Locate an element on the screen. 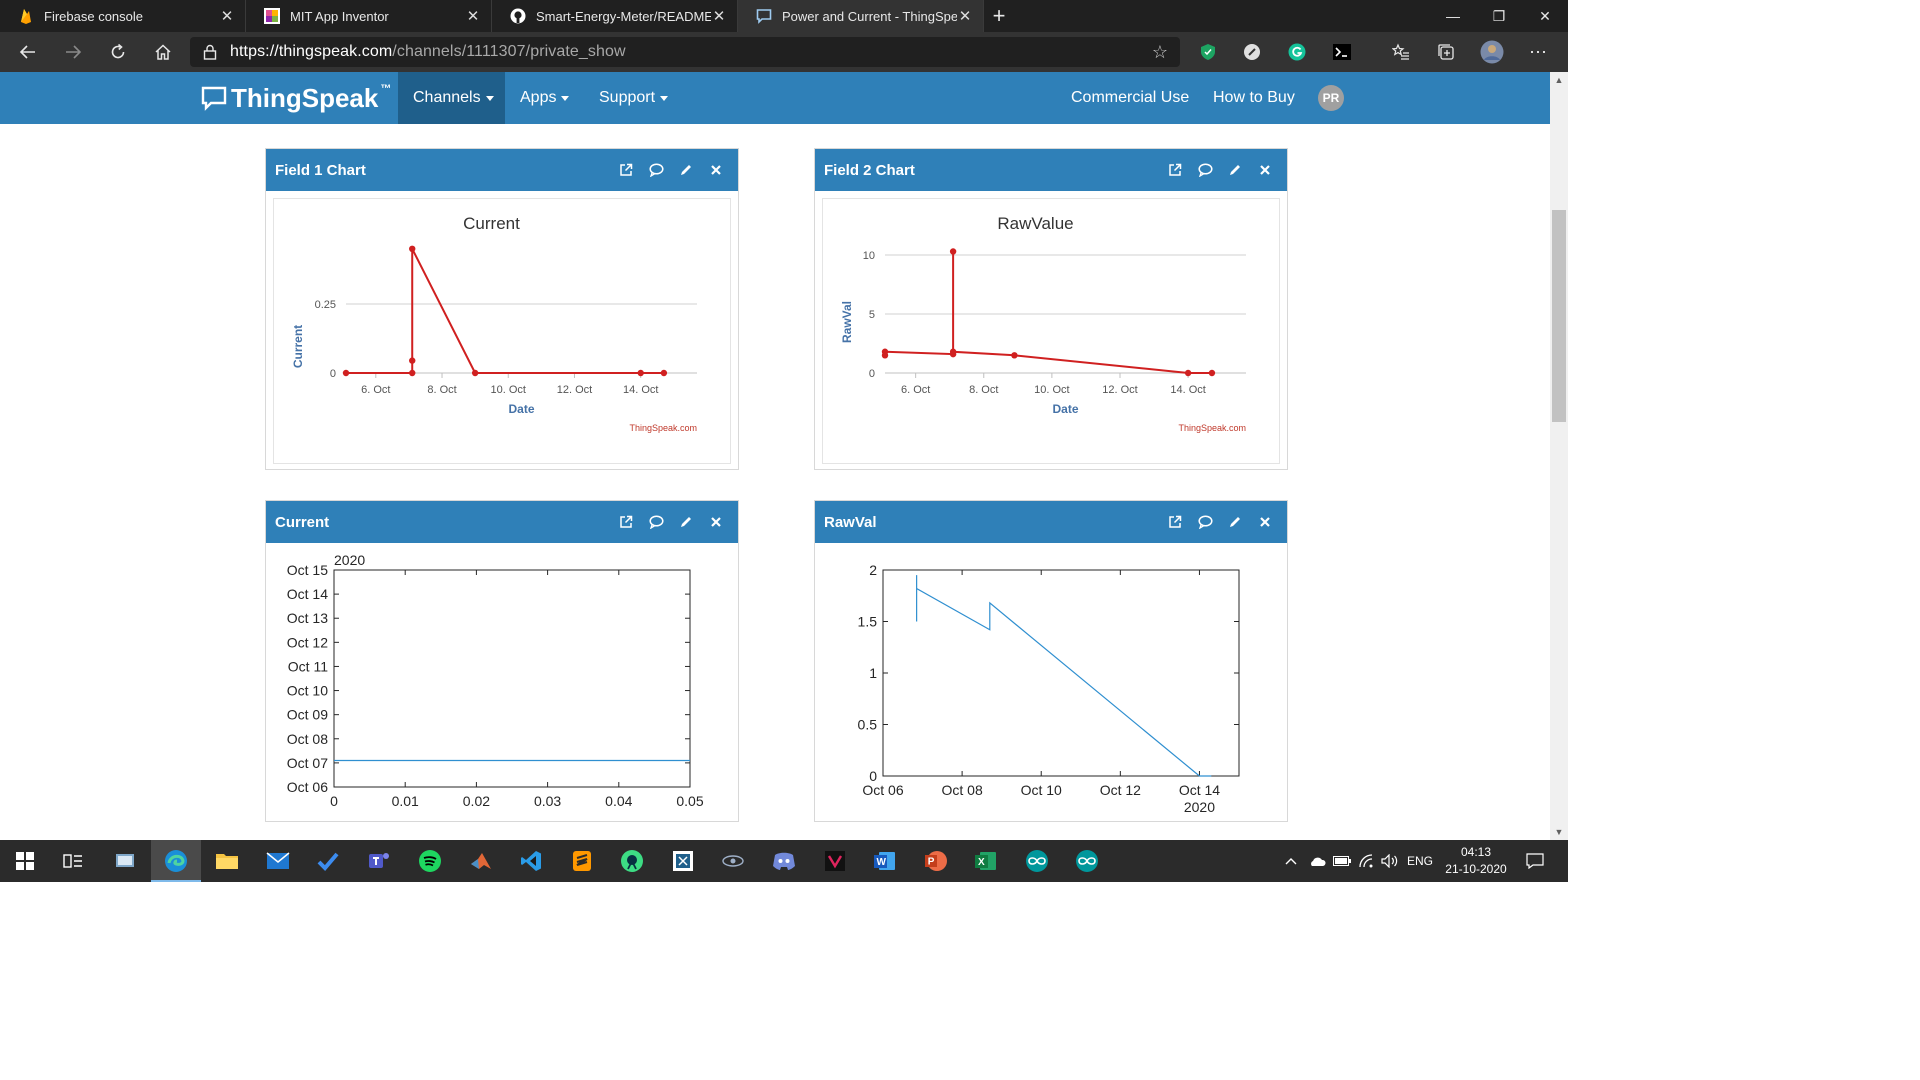  scroll-up-arrow-icon: ▲ is located at coordinates (1559, 80).